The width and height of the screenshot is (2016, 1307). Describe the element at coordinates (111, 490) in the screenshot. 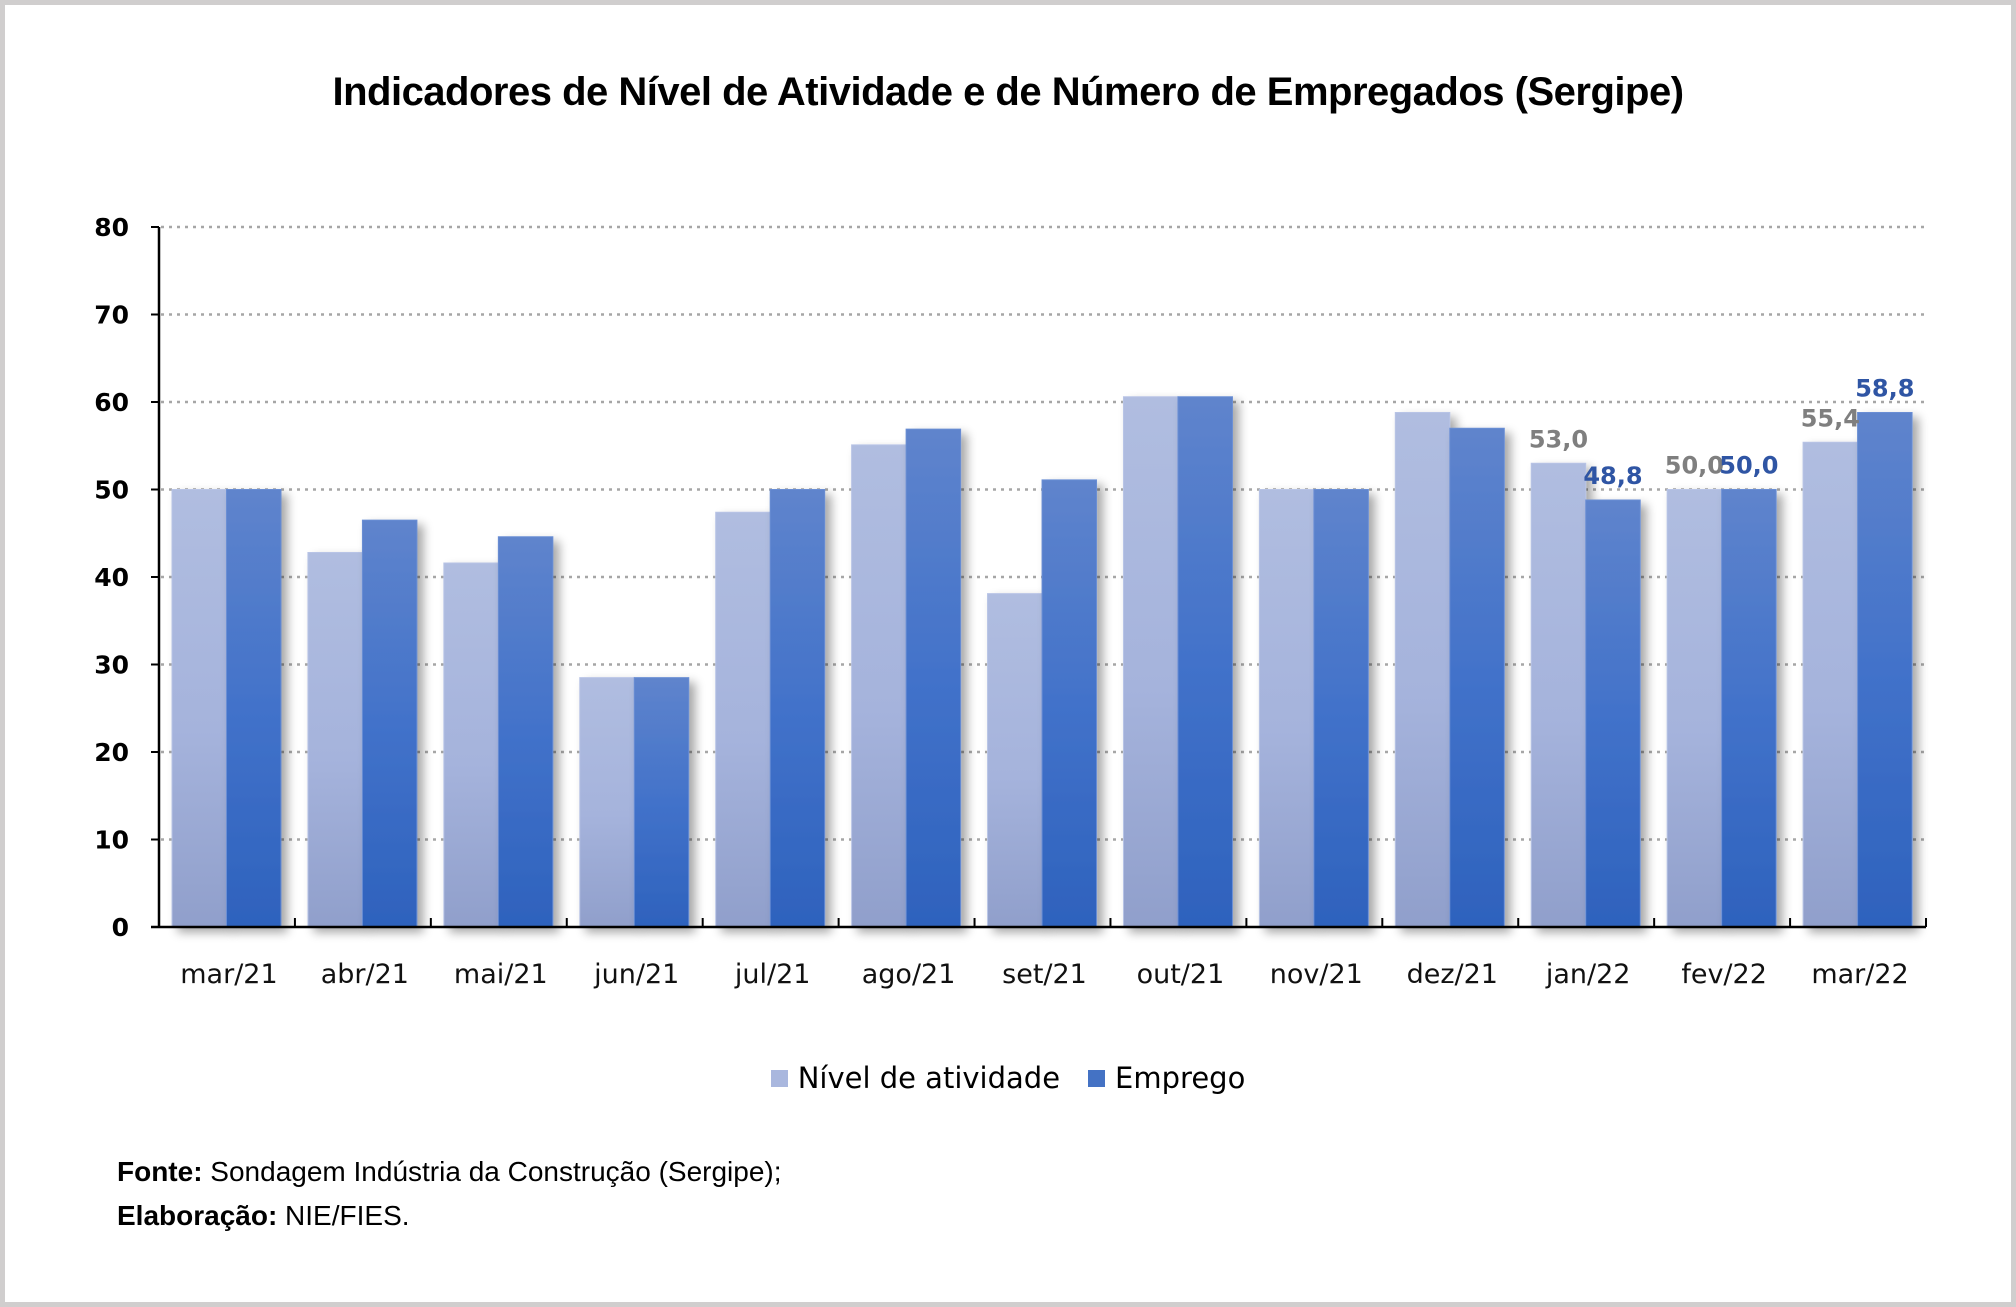

I see `y-tick-label: 50` at that location.